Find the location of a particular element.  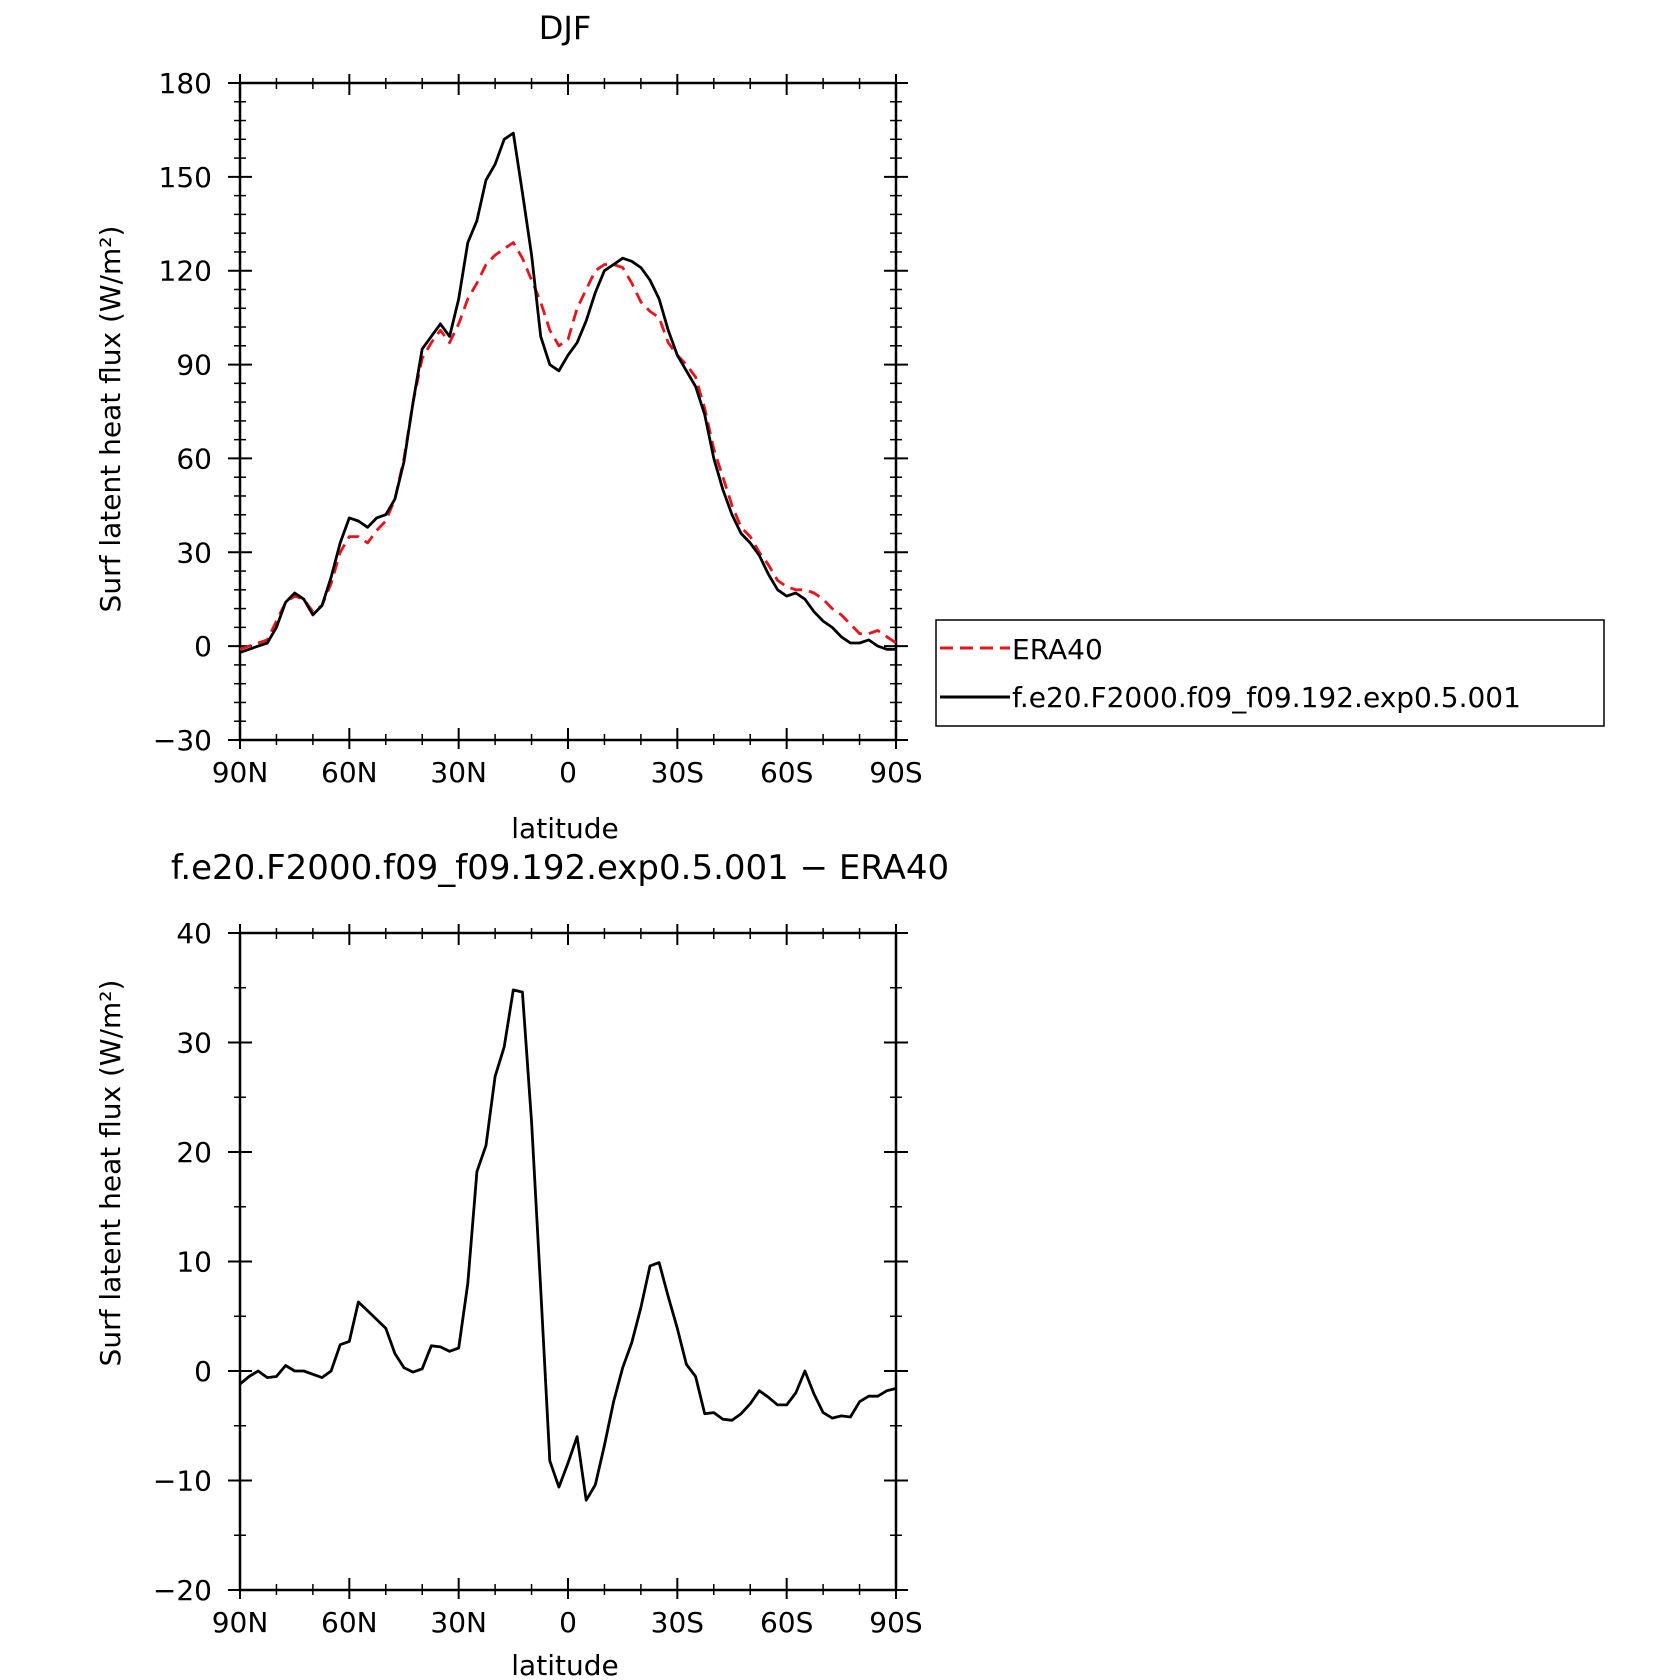

legend: ERA40 f.e20.F2000.f09_f09.192.exp0.5.001 is located at coordinates (1270, 673).